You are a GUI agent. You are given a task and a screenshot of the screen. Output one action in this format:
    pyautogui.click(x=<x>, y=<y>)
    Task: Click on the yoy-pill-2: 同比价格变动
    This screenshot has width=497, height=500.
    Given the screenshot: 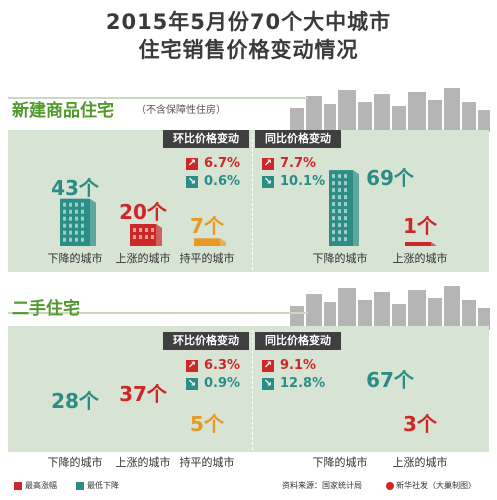 What is the action you would take?
    pyautogui.click(x=298, y=341)
    